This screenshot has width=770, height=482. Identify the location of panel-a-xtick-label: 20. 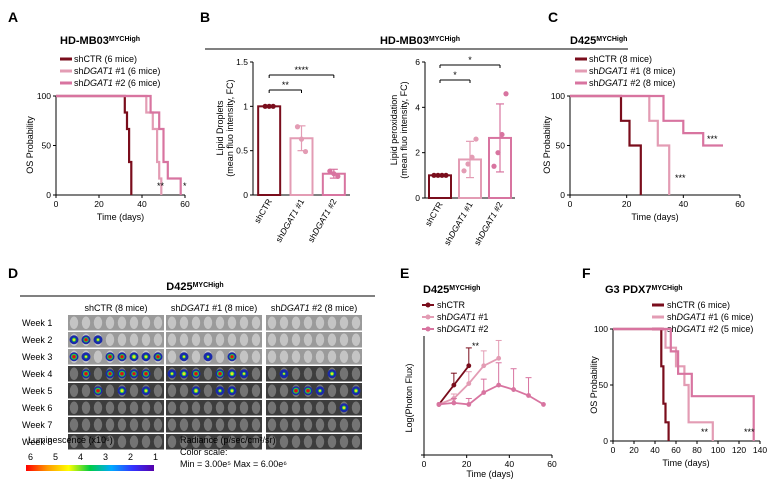
(99, 204).